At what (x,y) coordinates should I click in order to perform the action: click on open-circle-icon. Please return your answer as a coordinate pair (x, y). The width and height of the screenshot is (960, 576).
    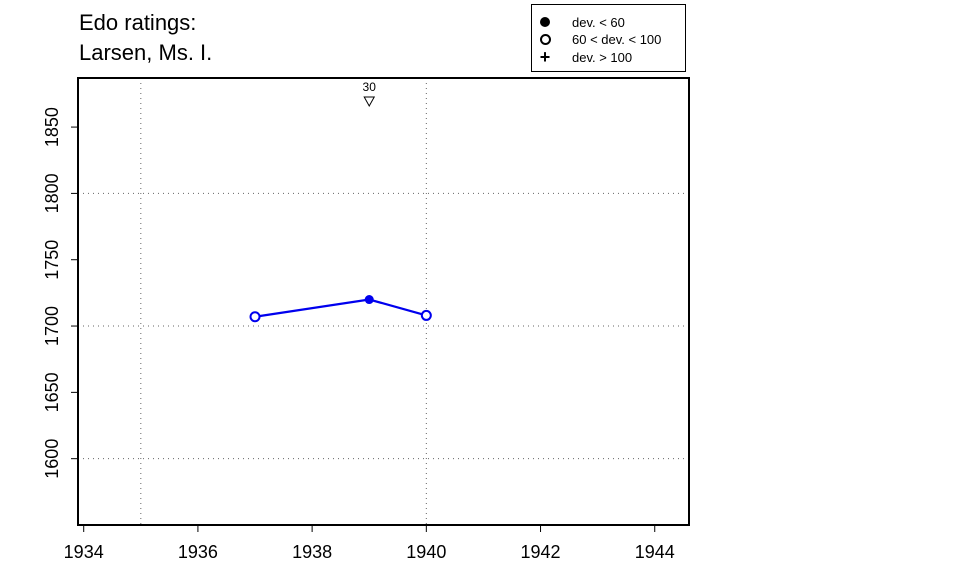
    Looking at the image, I should click on (545, 39).